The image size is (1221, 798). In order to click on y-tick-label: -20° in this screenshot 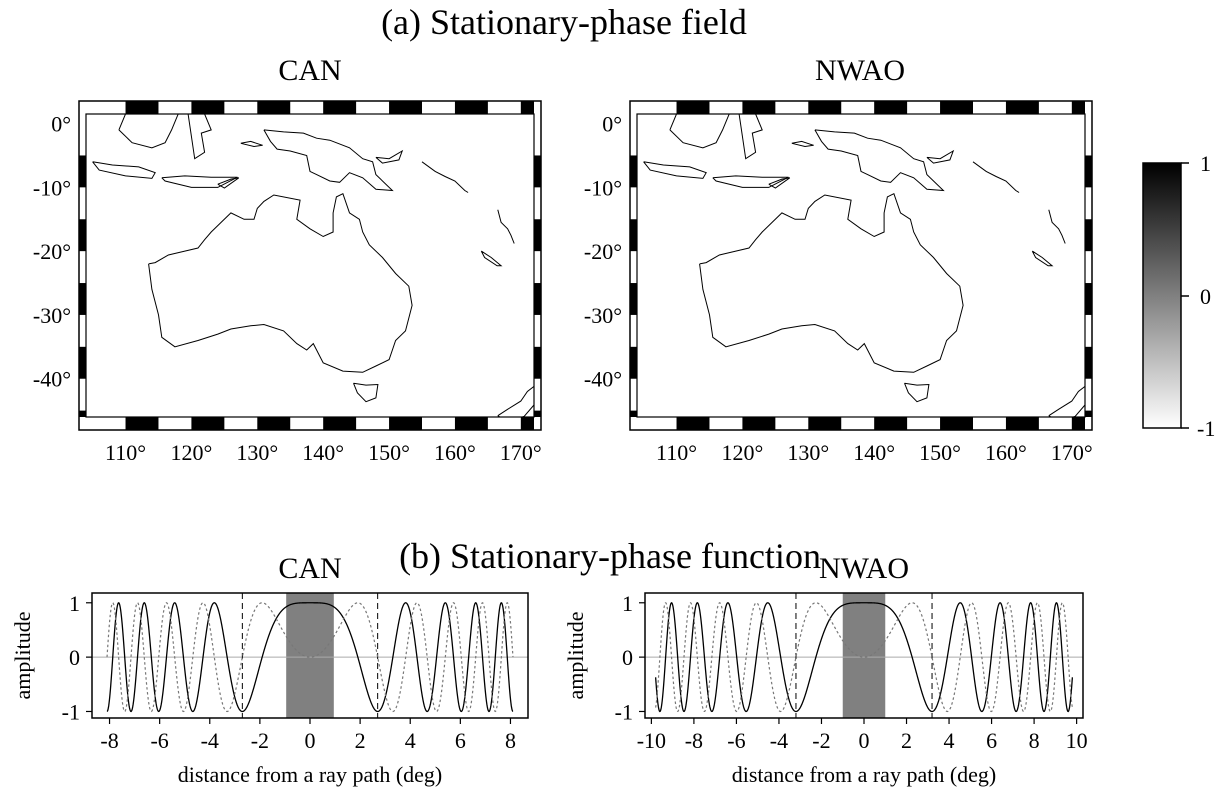, I will do `click(603, 251)`.